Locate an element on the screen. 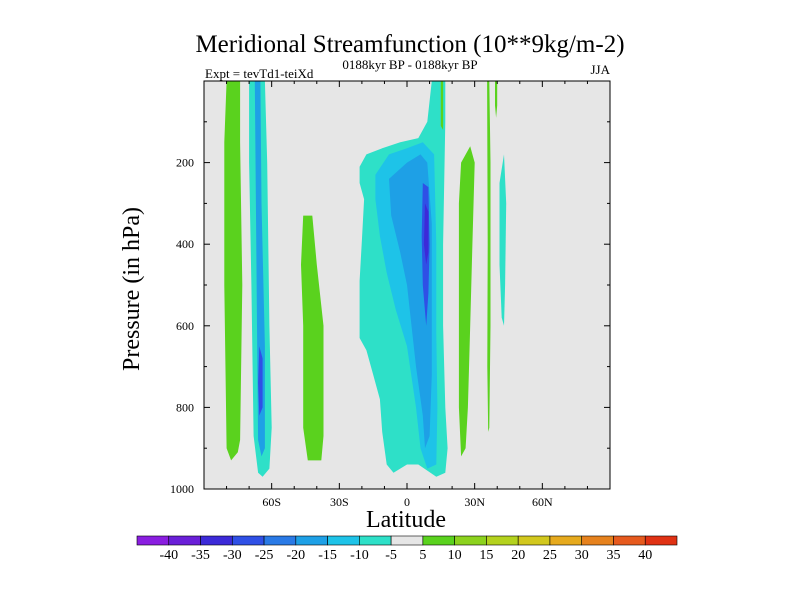  colorbar-label: -25 is located at coordinates (264, 555).